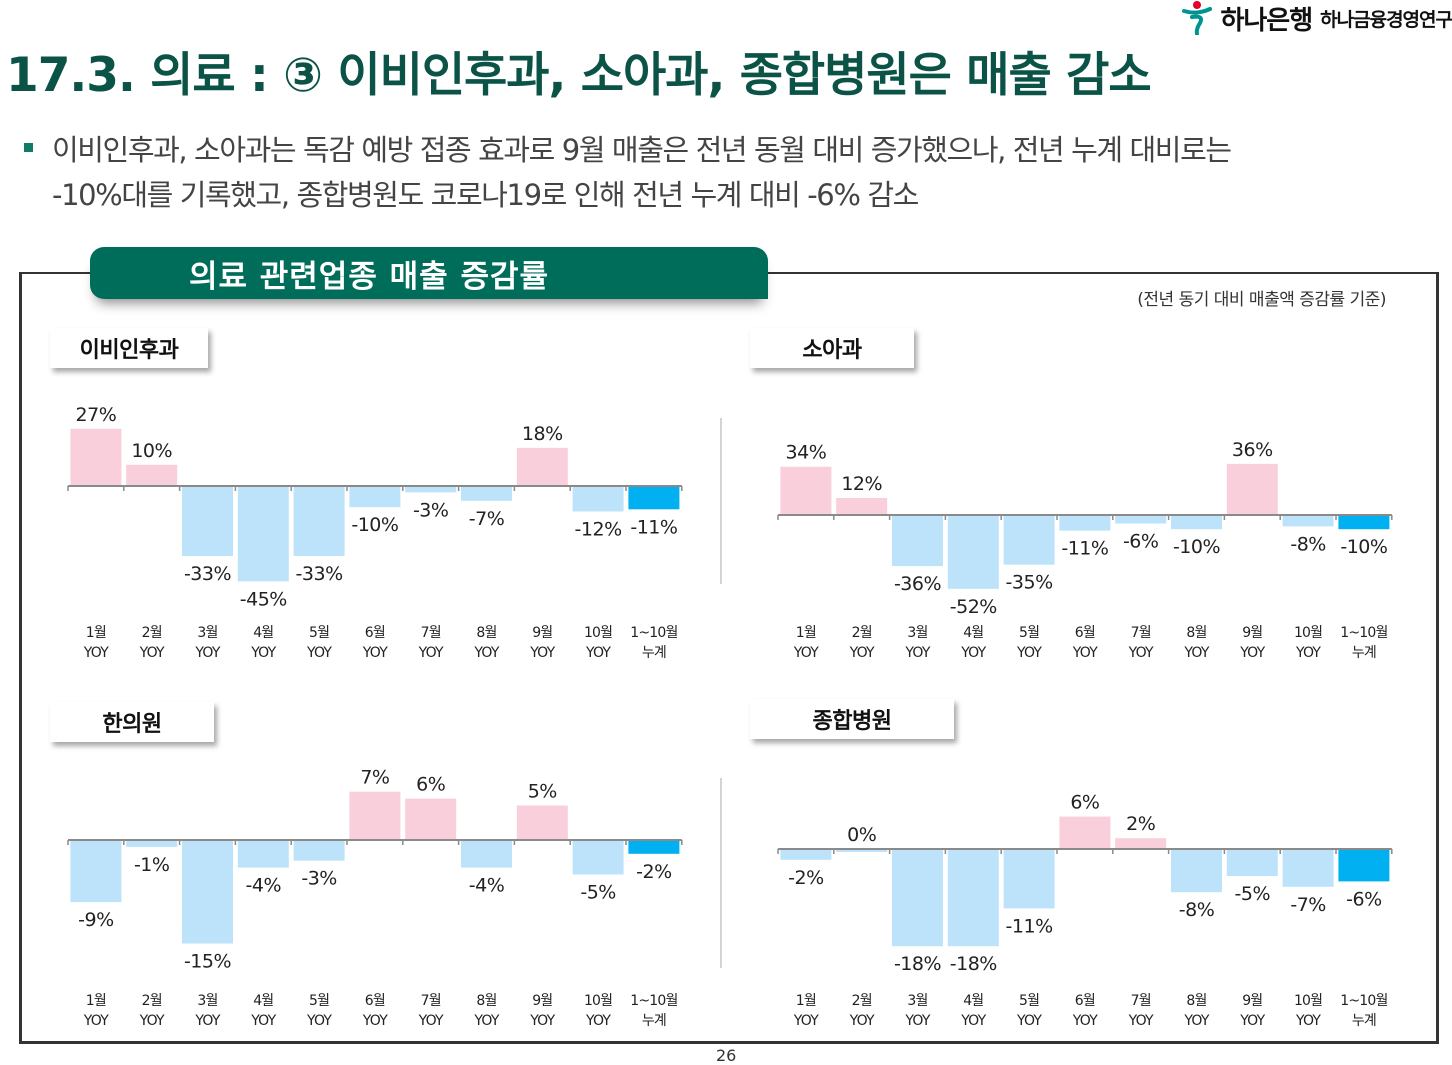 The image size is (1452, 1065). I want to click on data-label-1: -2%, so click(806, 878).